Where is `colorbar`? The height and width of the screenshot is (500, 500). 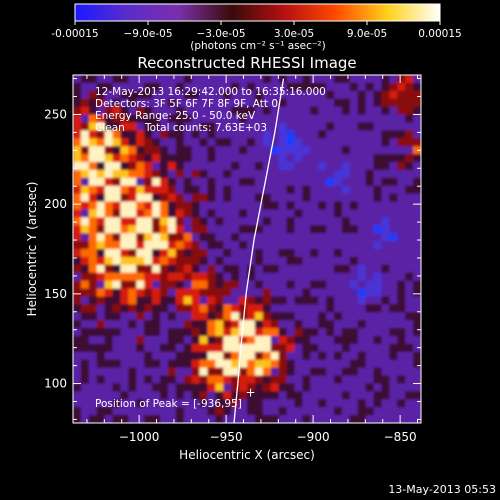 colorbar is located at coordinates (257, 12).